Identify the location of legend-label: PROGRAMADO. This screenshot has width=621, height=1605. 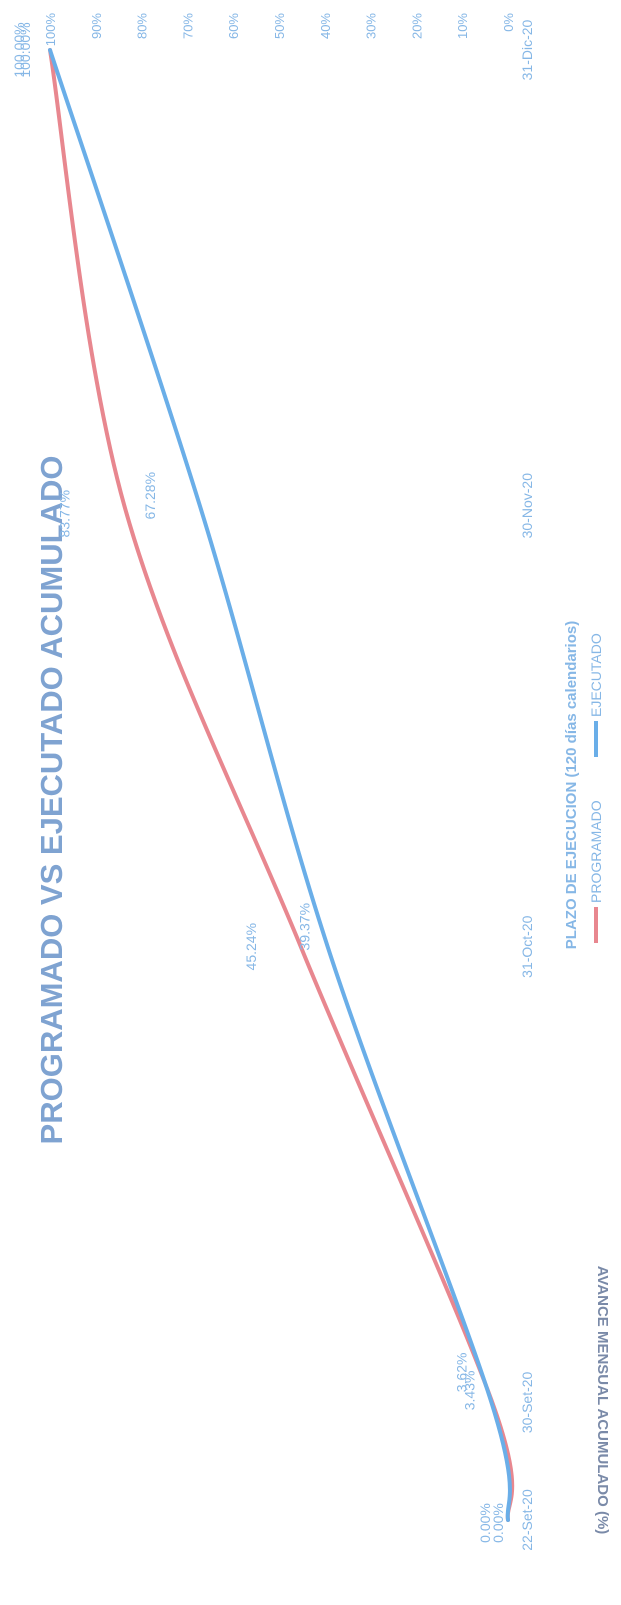
(596, 851).